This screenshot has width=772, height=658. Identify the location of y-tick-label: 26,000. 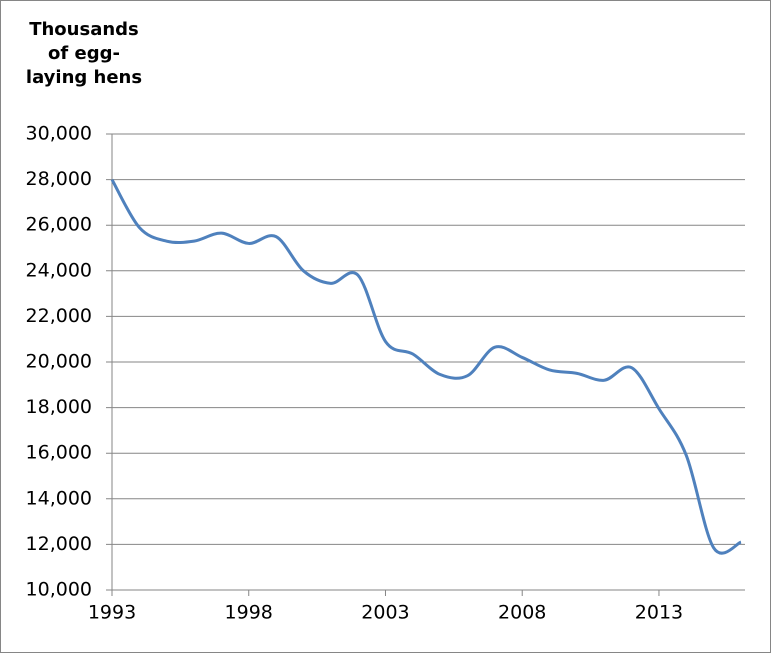
(59, 225).